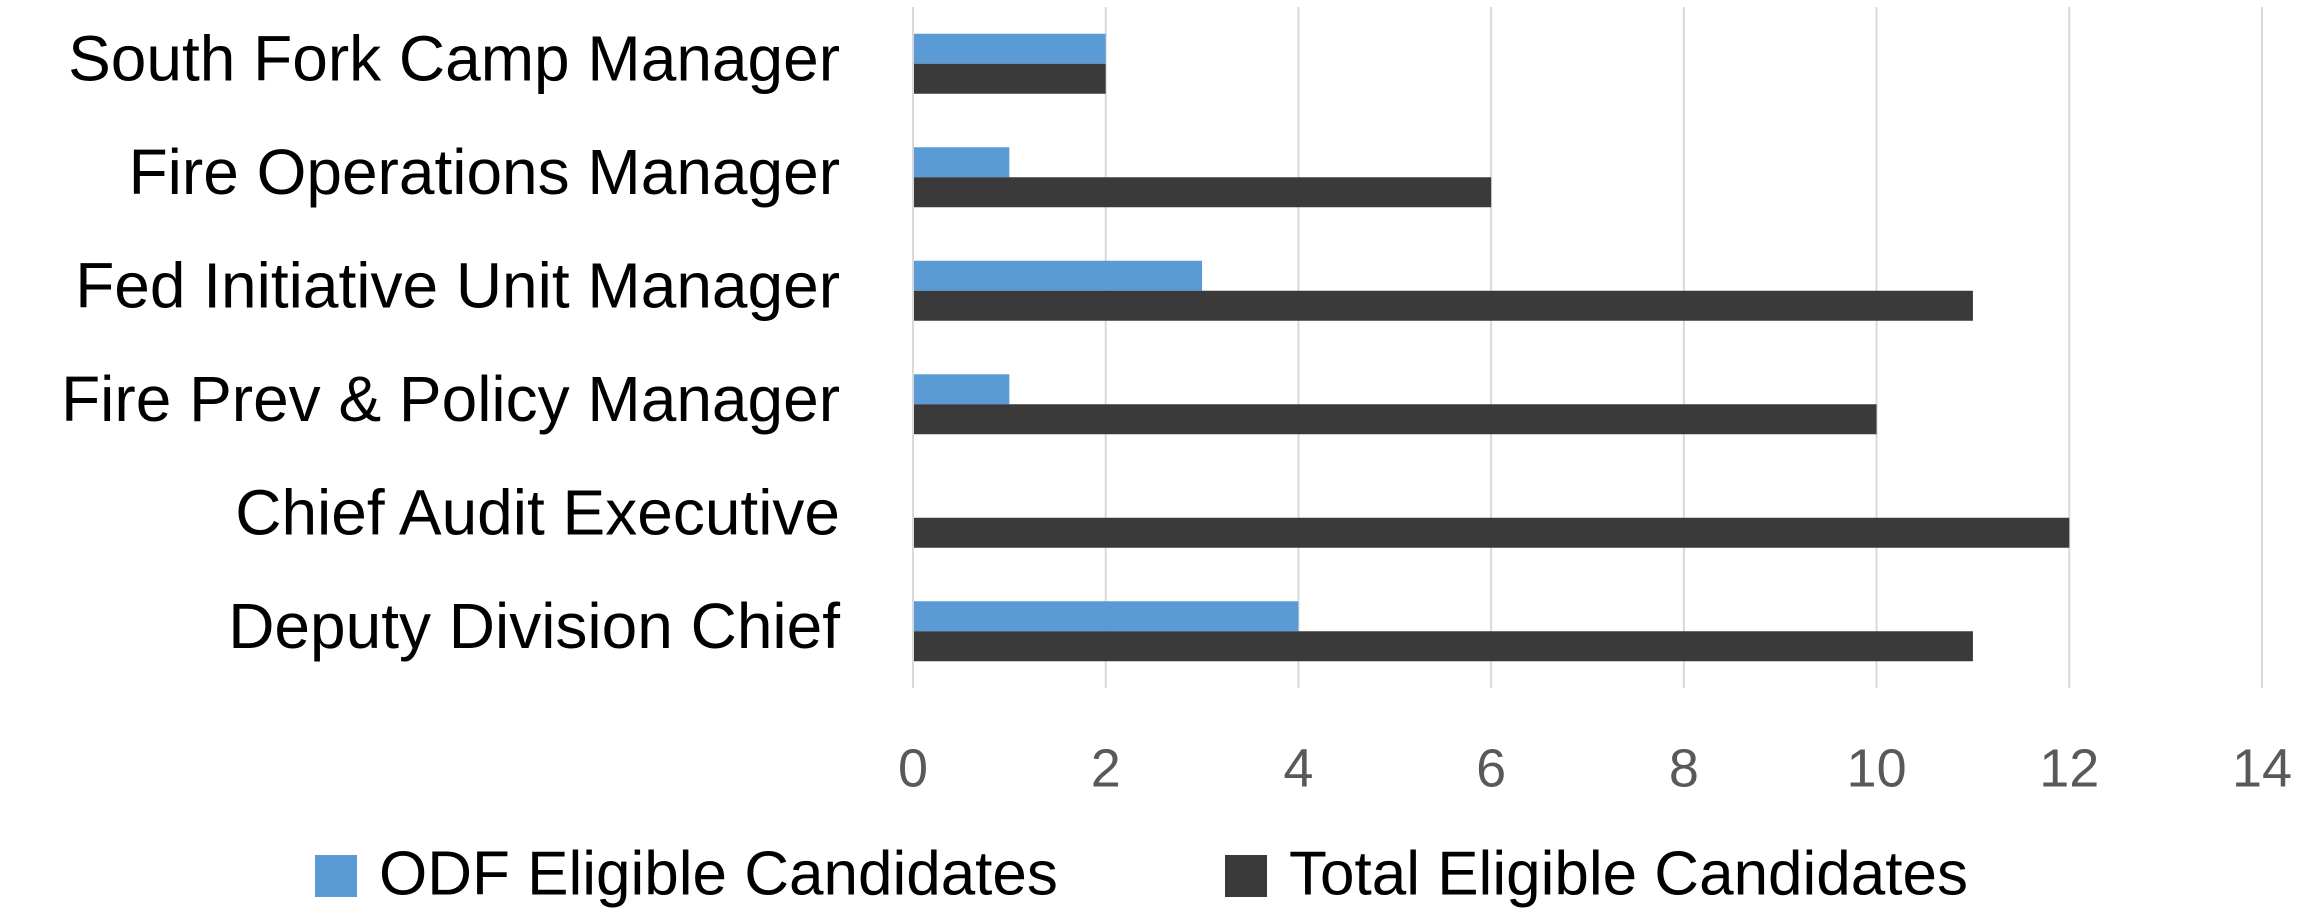  I want to click on category-label: Deputy Division Chief, so click(534, 626).